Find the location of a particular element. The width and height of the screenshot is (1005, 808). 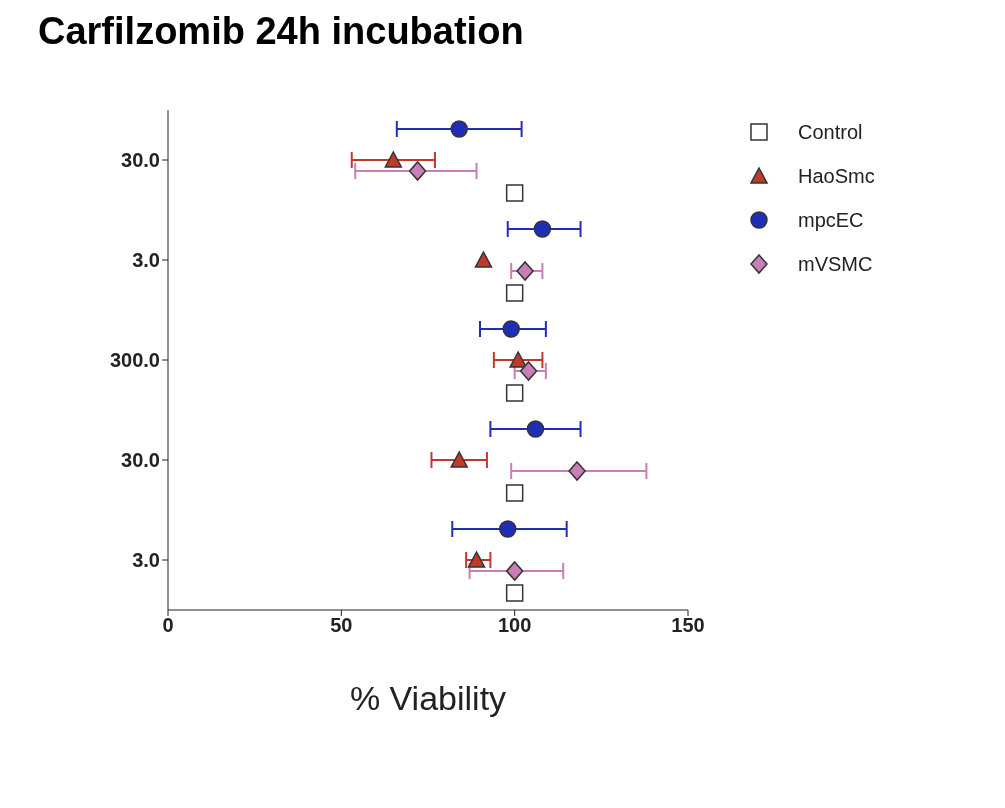

legend-label: mpcEC is located at coordinates (831, 220).